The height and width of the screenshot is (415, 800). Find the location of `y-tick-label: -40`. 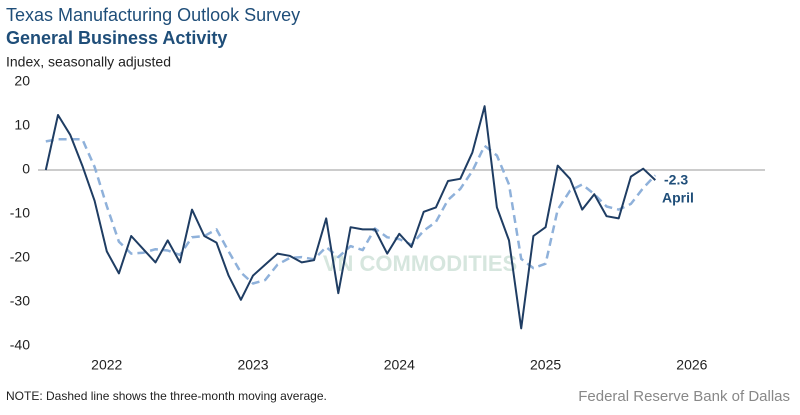

y-tick-label: -40 is located at coordinates (20, 345).